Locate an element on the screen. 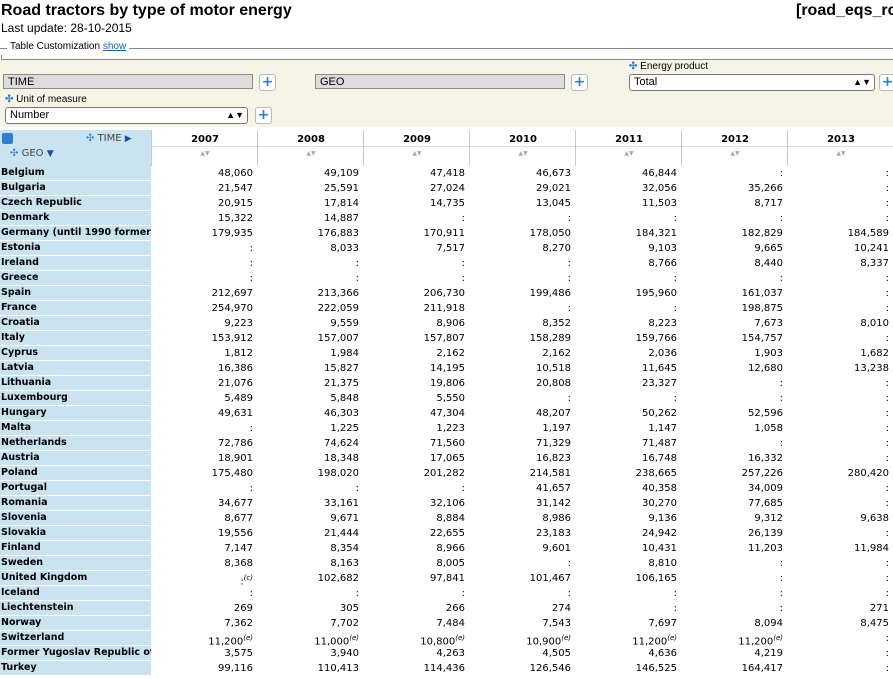 The height and width of the screenshot is (679, 893). row-label: Slovakia is located at coordinates (75, 533).